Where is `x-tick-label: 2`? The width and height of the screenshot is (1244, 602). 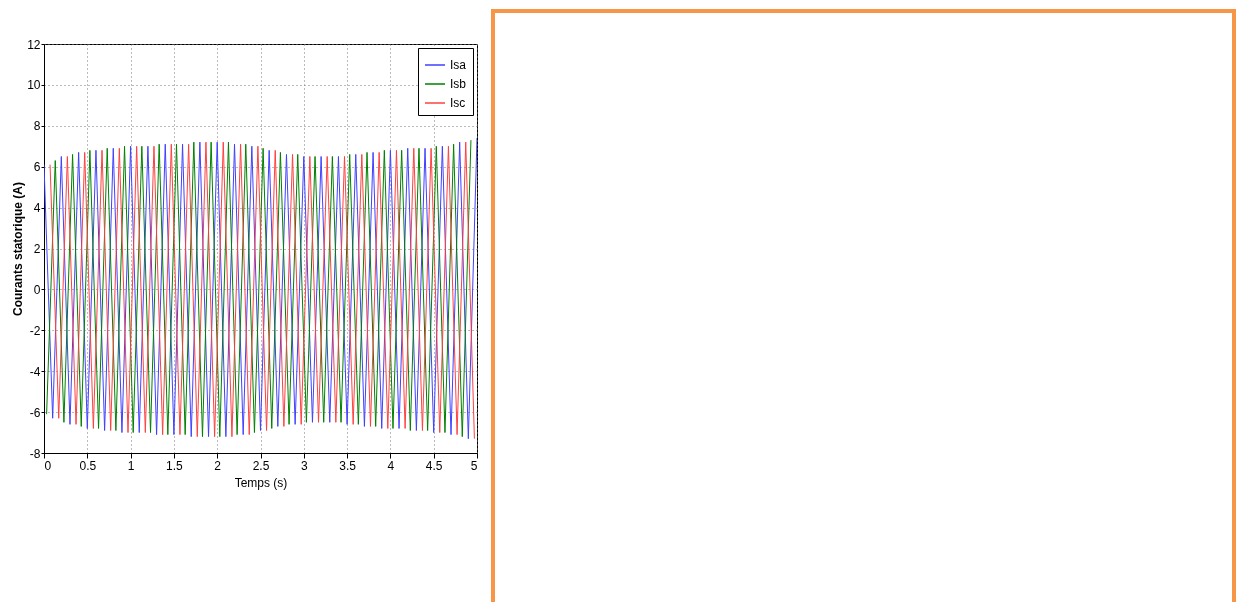 x-tick-label: 2 is located at coordinates (218, 465).